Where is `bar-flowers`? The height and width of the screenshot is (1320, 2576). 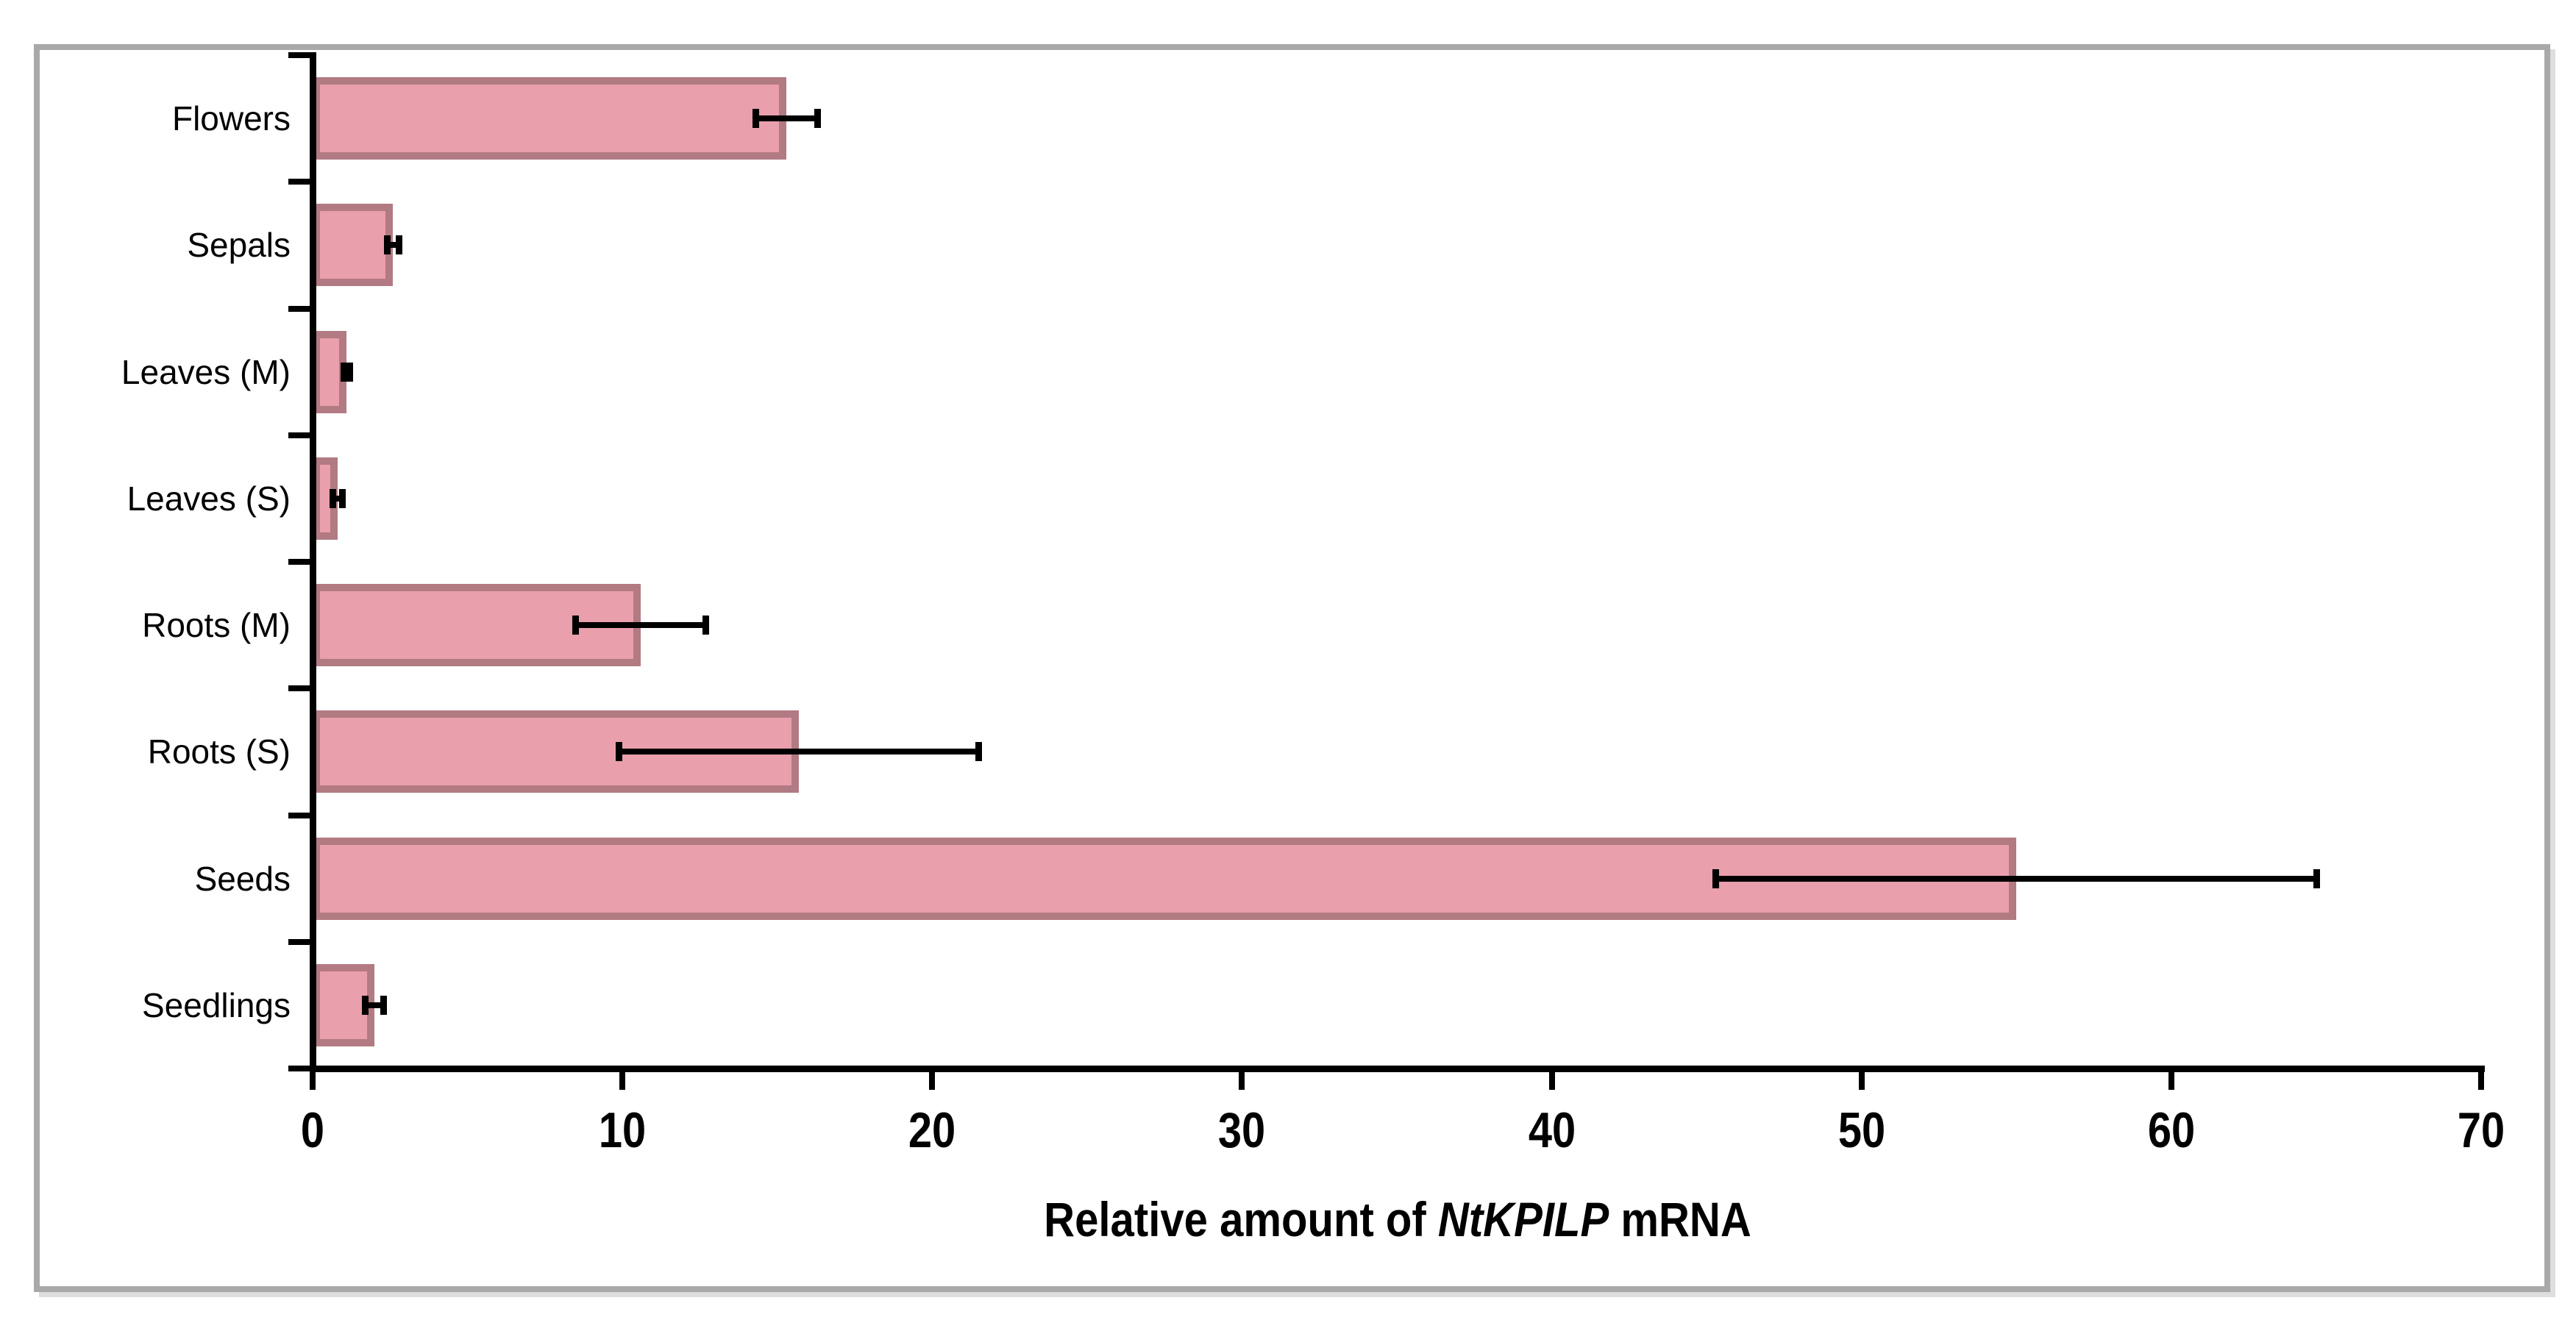 bar-flowers is located at coordinates (550, 119).